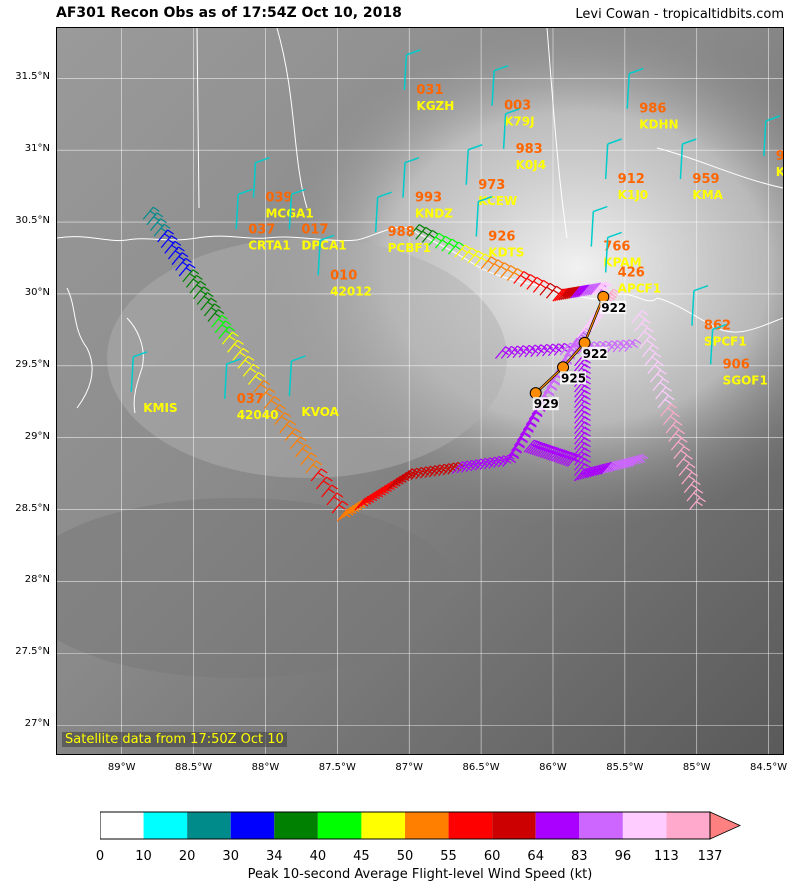 This screenshot has height=888, width=800. What do you see at coordinates (725, 825) in the screenshot?
I see `colorbar-extend-arrow` at bounding box center [725, 825].